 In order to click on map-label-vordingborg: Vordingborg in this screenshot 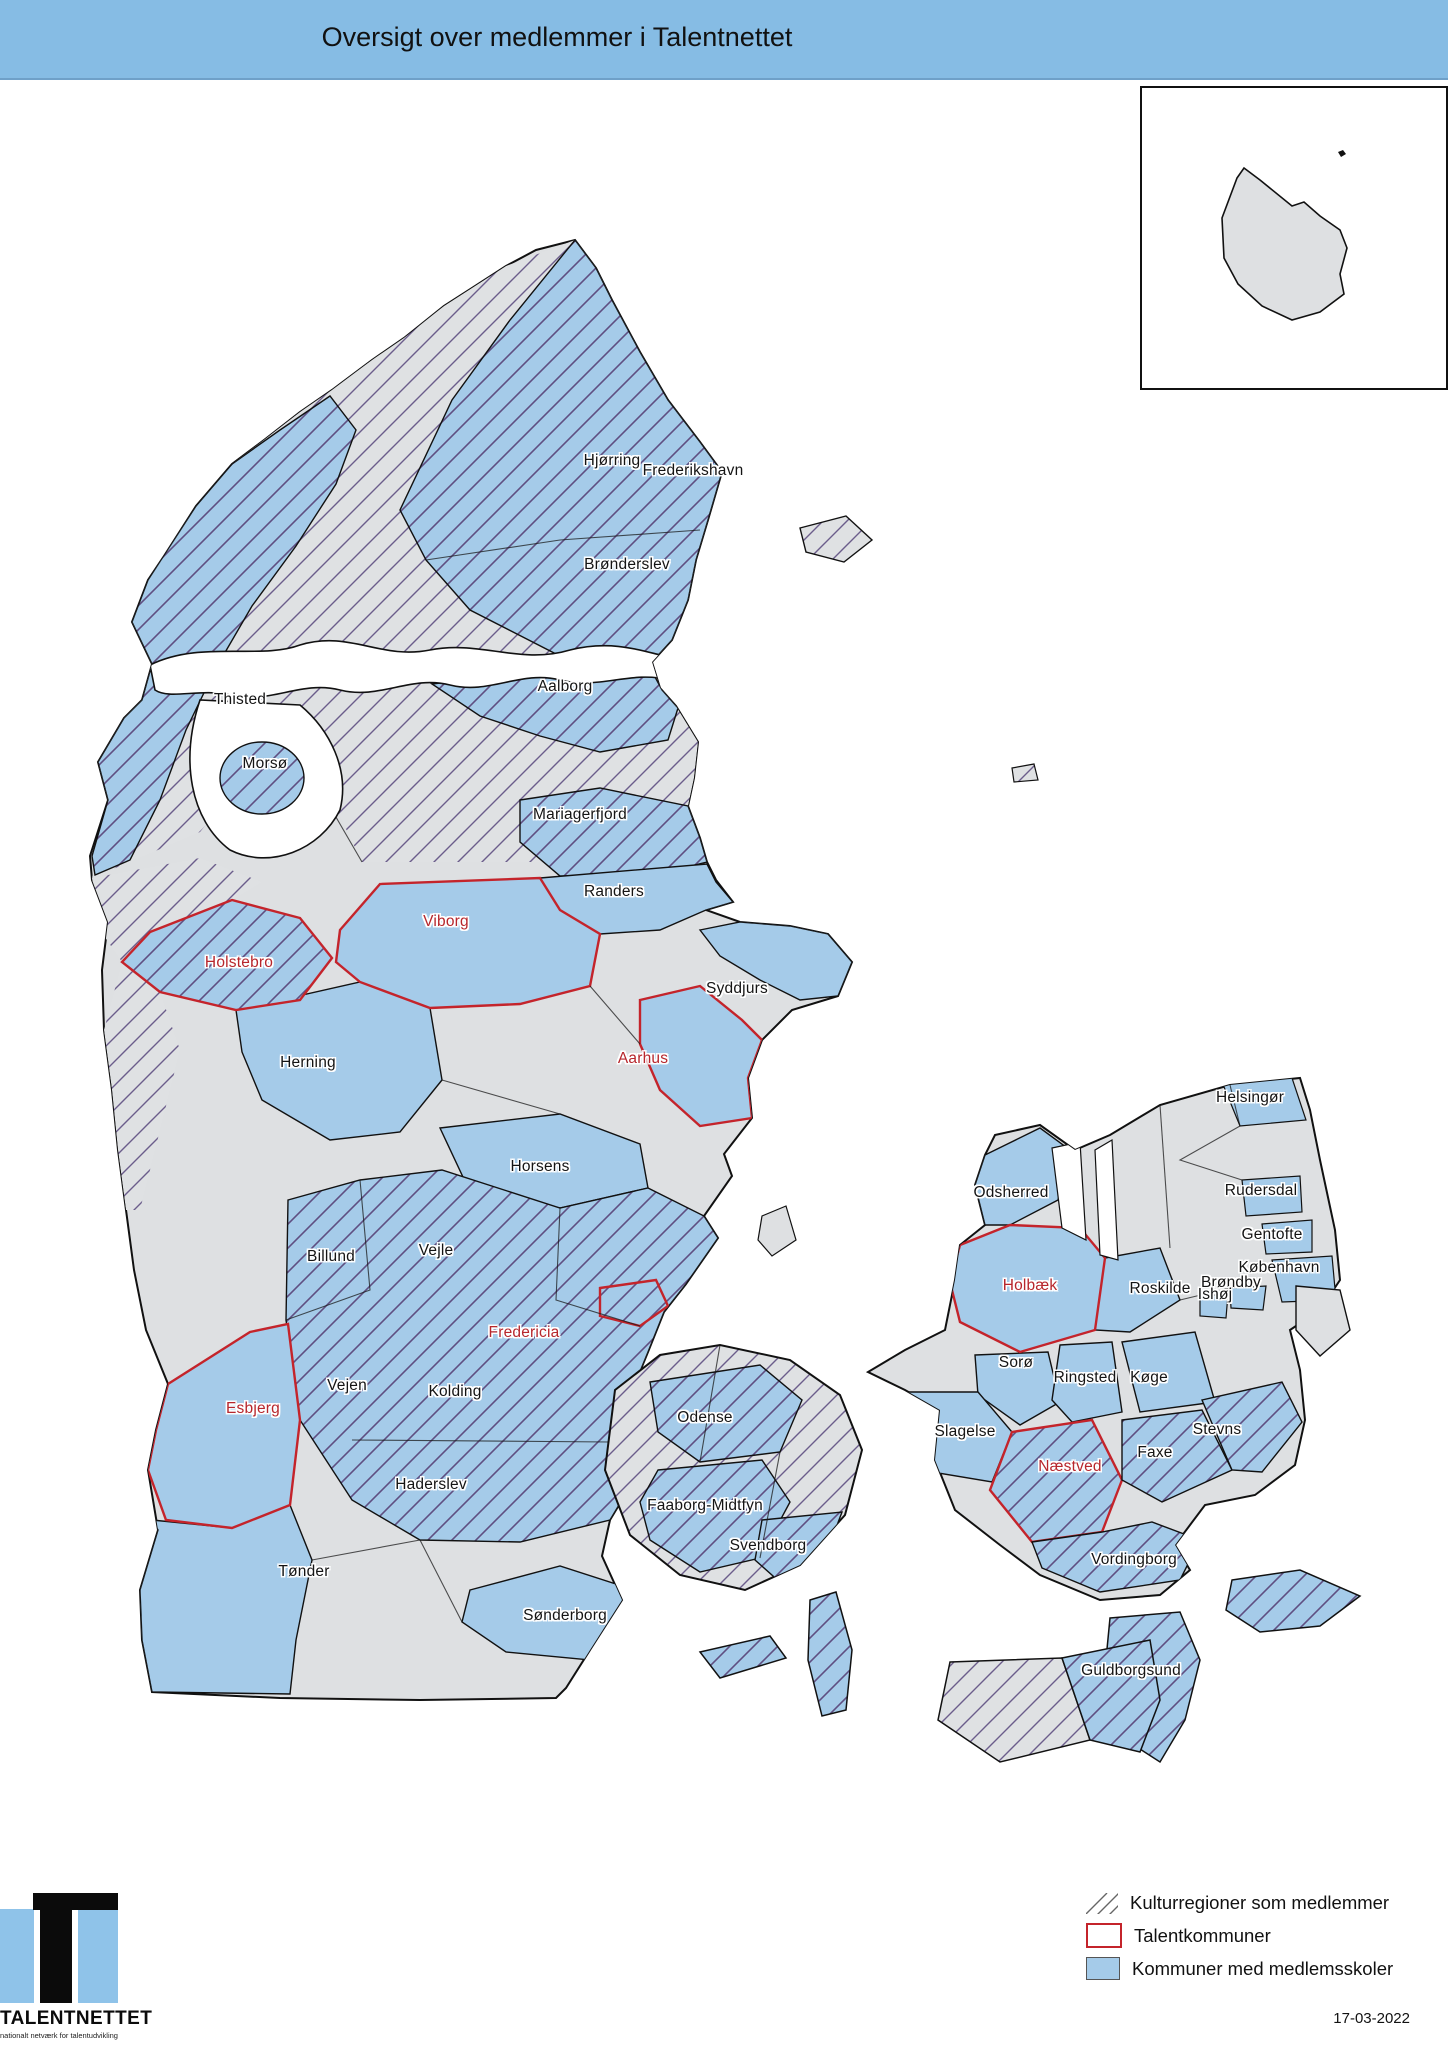, I will do `click(1134, 1559)`.